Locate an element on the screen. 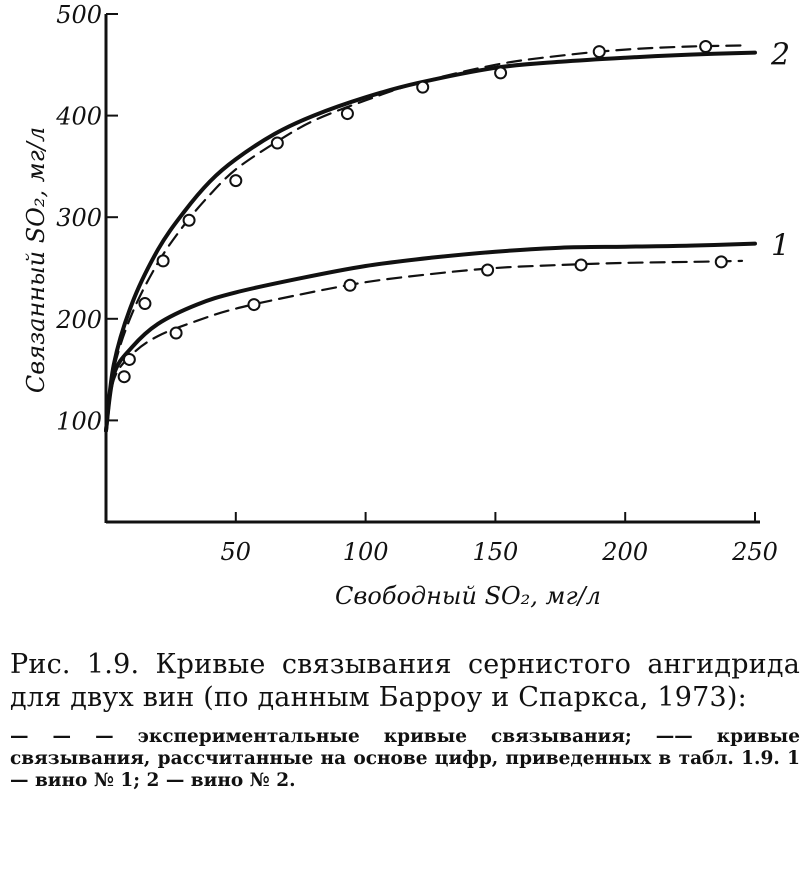 The height and width of the screenshot is (871, 811). x-tick-label: 50 is located at coordinates (236, 552).